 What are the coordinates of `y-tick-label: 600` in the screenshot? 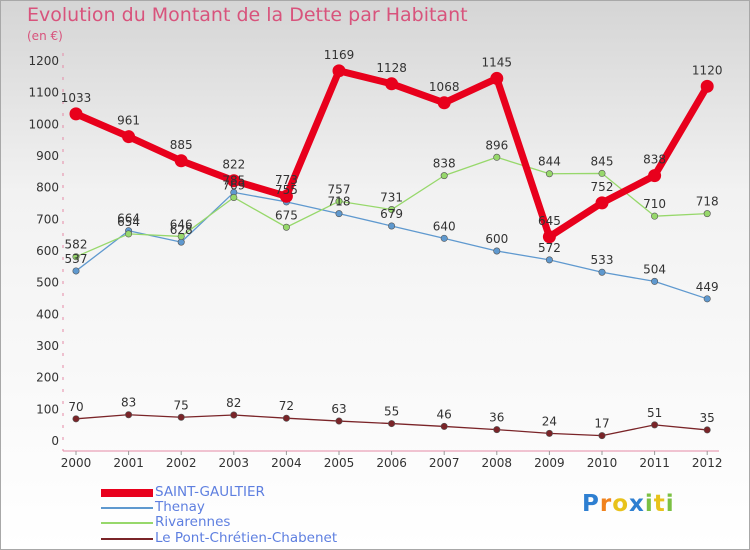 It's located at (47, 251).